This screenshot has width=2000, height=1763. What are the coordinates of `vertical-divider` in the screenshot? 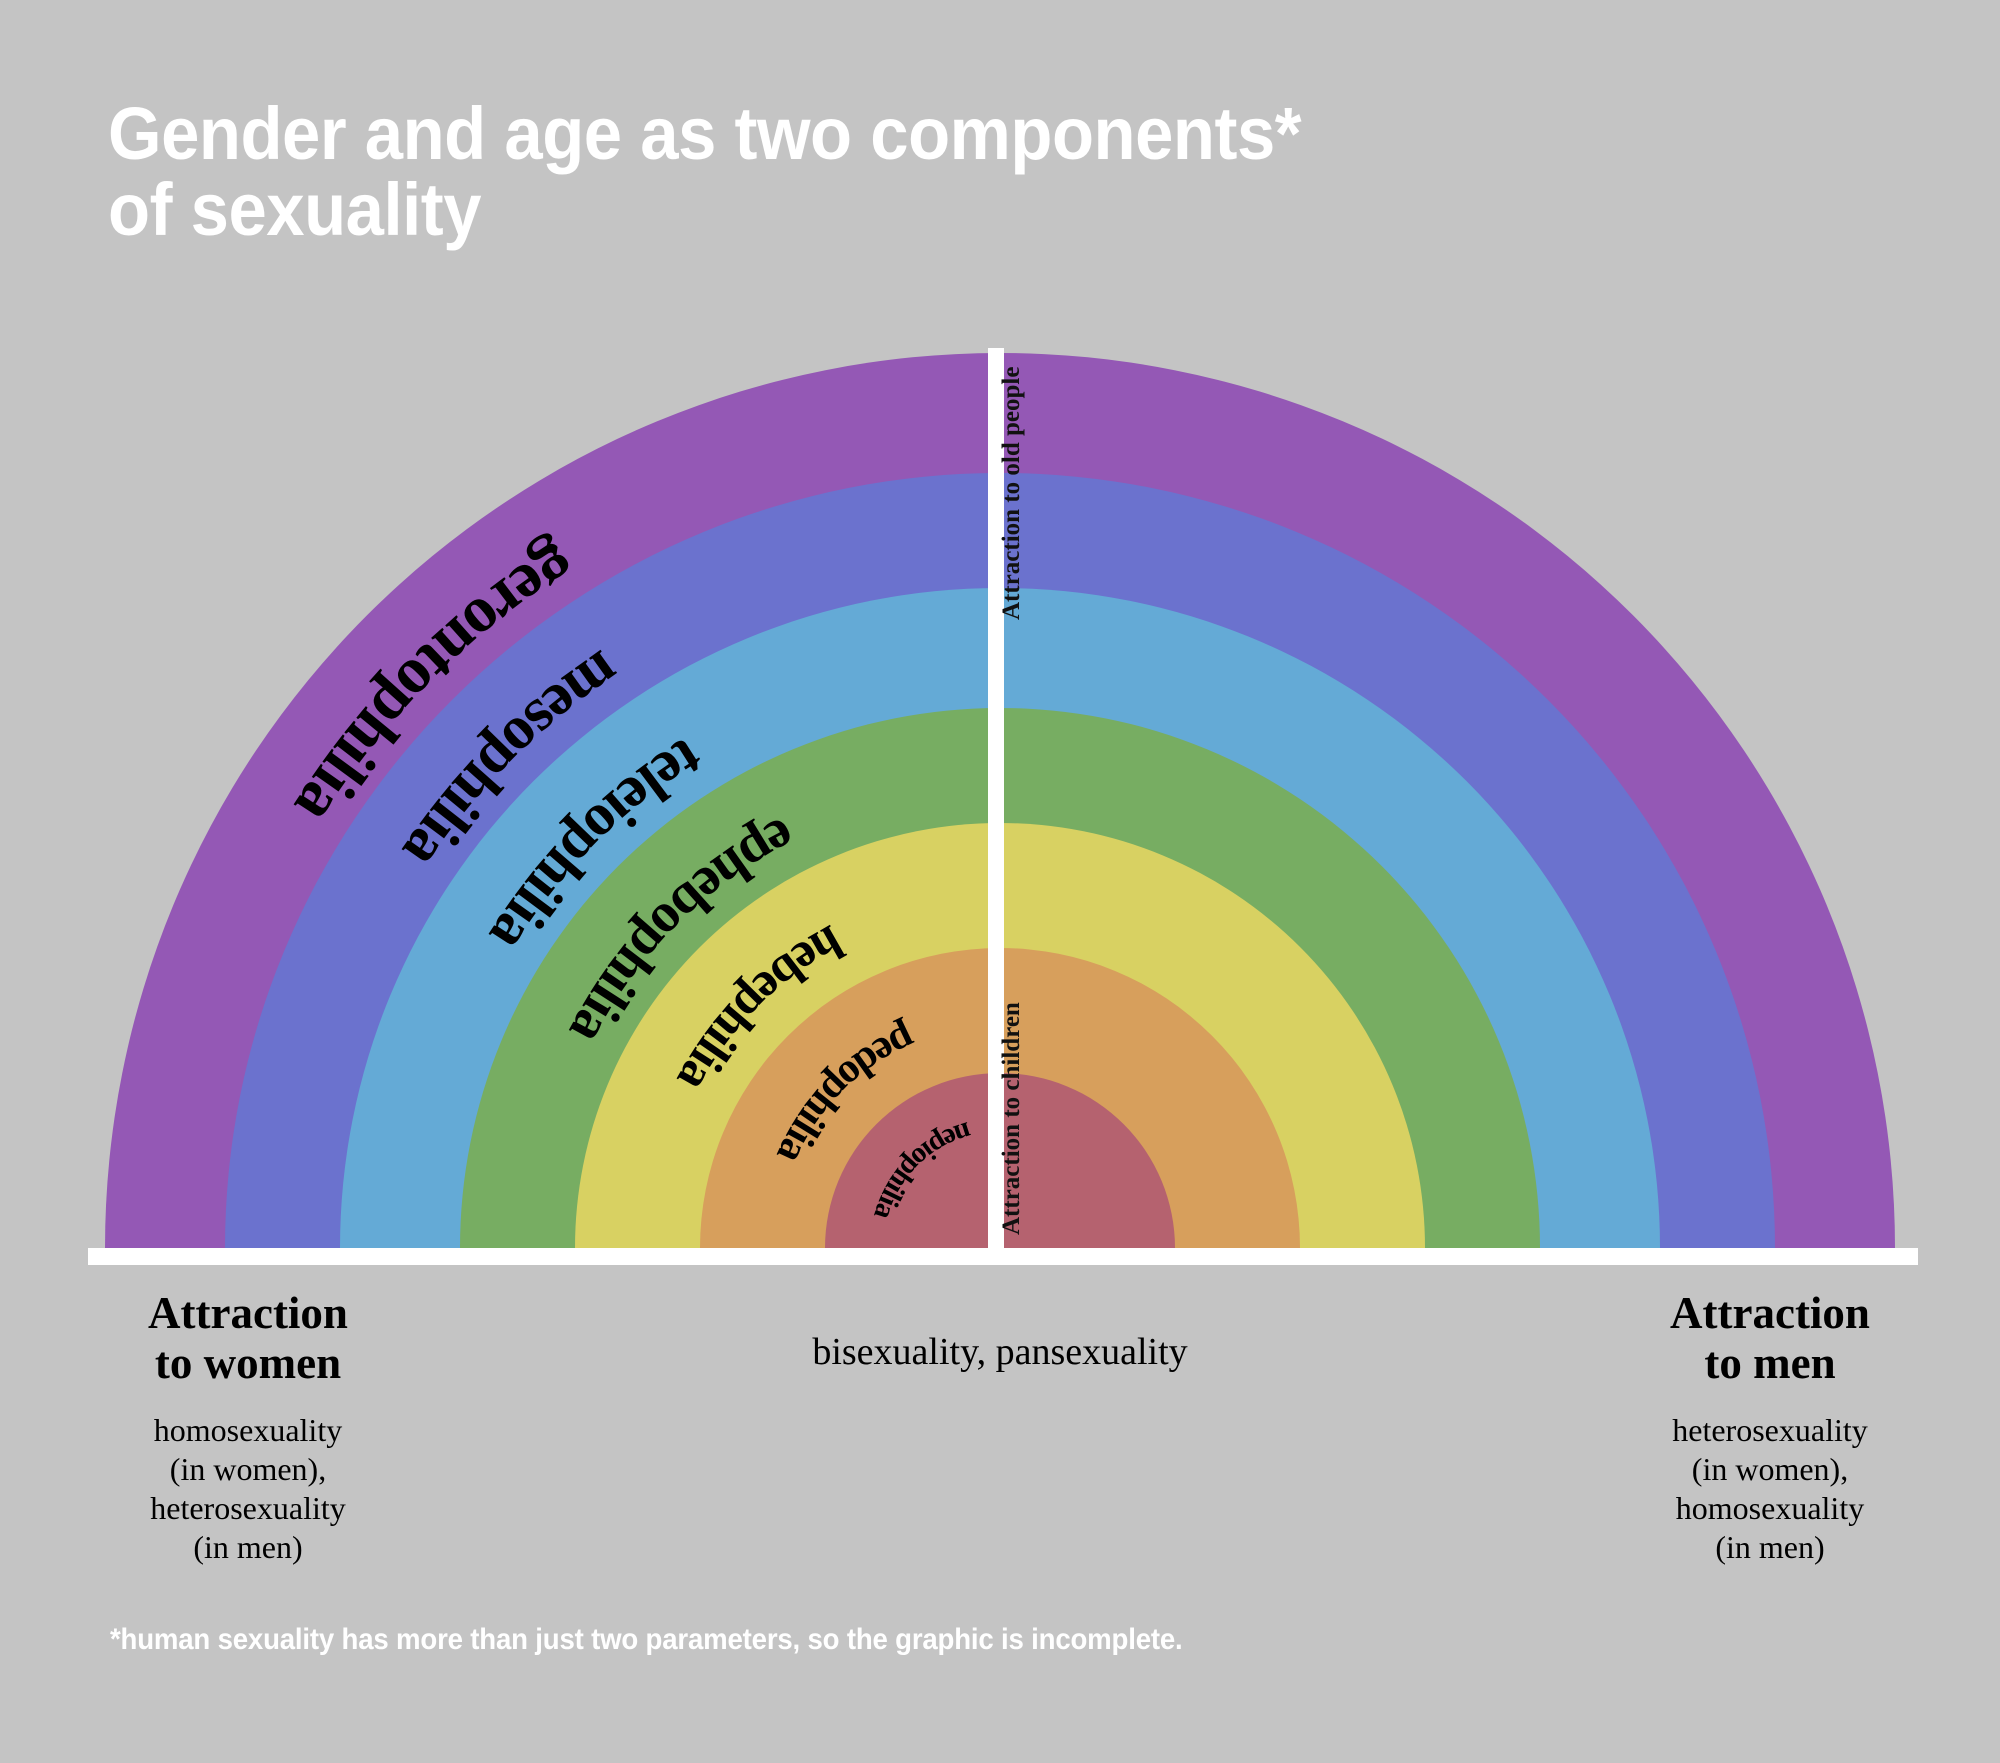 It's located at (996, 800).